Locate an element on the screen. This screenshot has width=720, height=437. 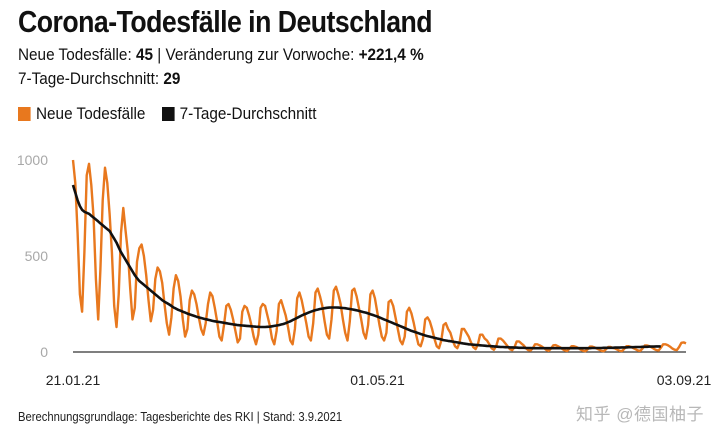
new-deaths-value: 45 is located at coordinates (144, 54).